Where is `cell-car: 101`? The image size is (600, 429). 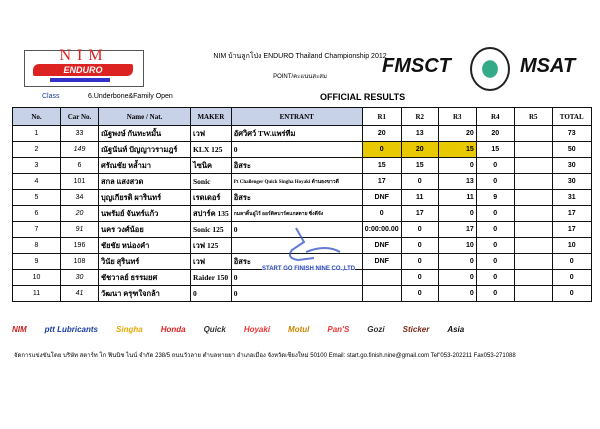 cell-car: 101 is located at coordinates (79, 181).